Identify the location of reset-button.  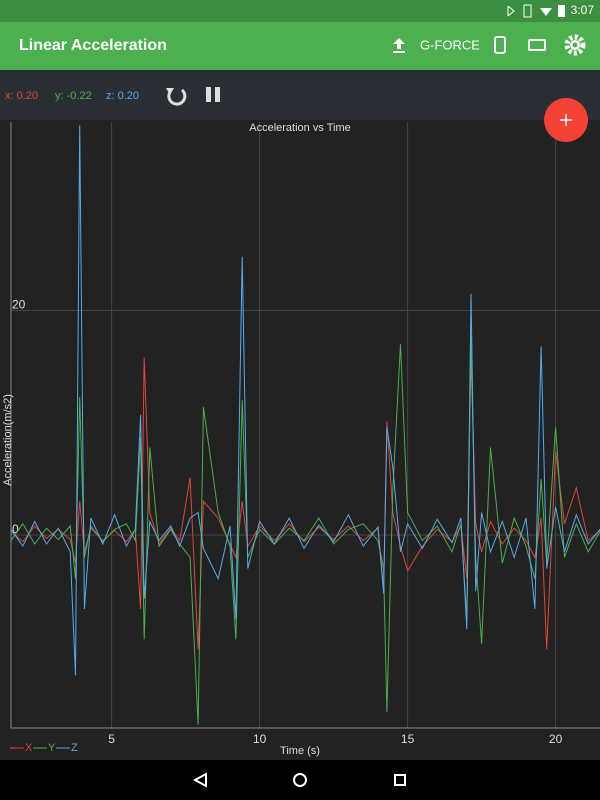
(177, 97).